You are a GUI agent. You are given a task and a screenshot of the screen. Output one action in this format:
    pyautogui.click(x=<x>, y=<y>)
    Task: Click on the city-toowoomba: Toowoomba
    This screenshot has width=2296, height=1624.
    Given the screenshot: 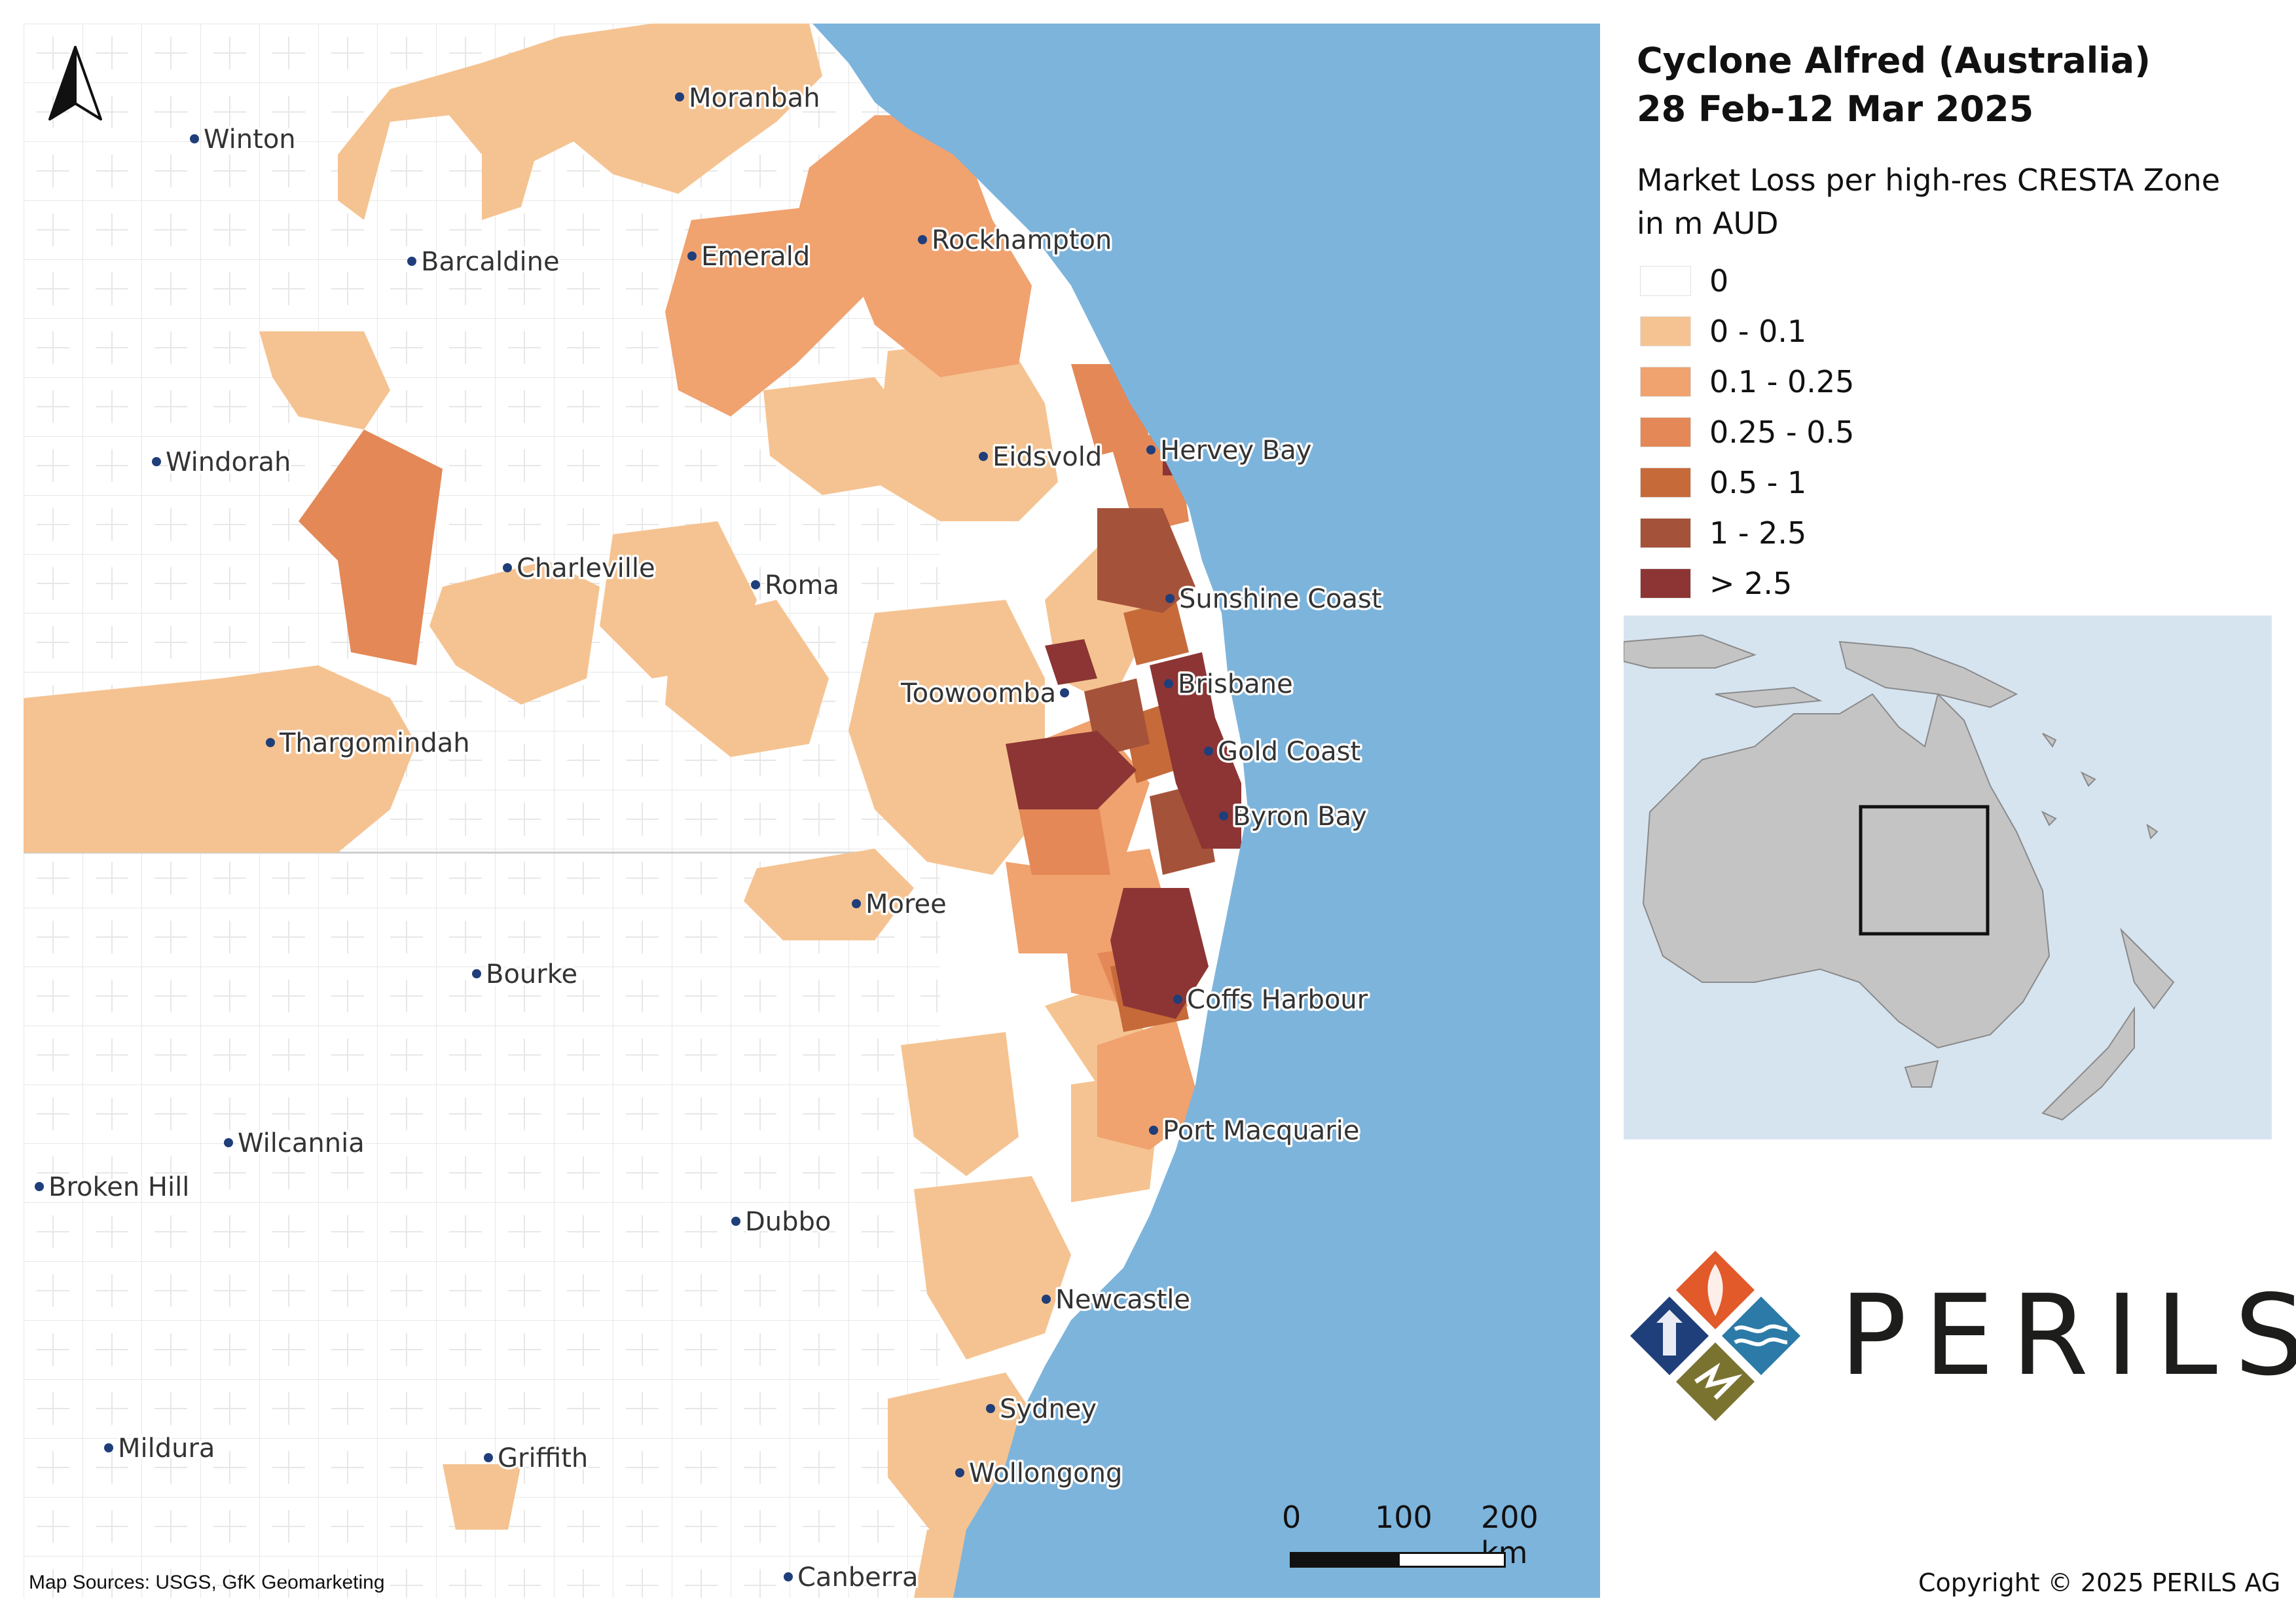 What is the action you would take?
    pyautogui.click(x=983, y=693)
    